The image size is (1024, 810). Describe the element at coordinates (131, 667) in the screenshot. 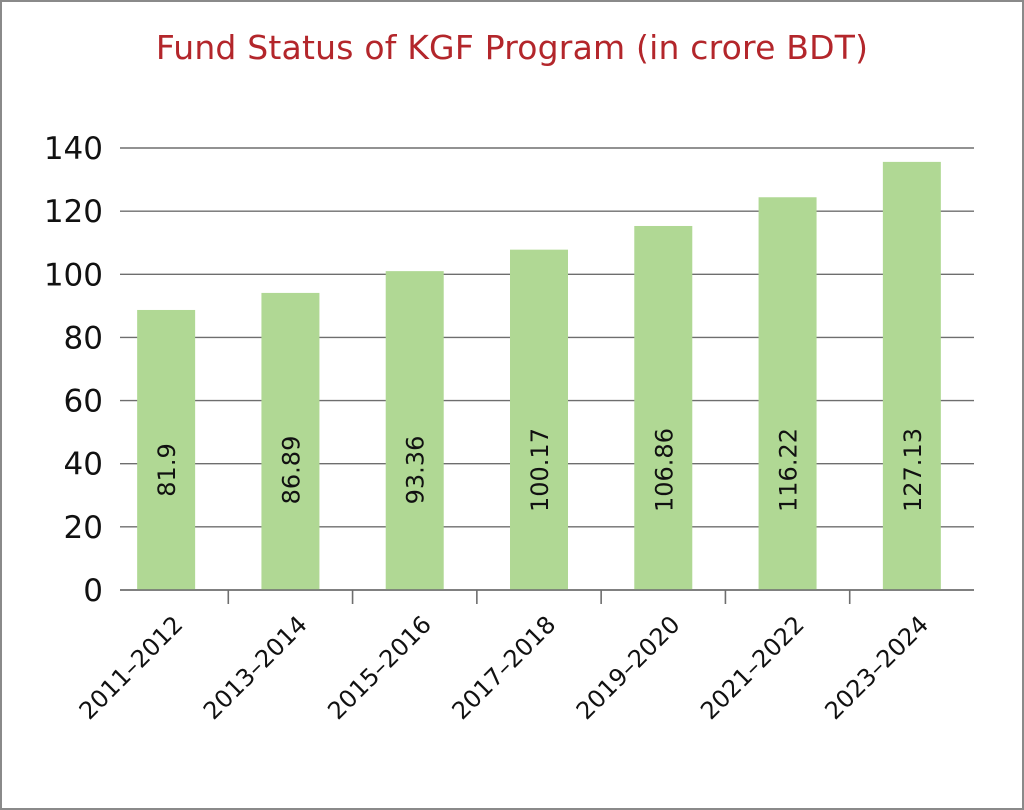

I see `x-category-label: 2011–2012` at that location.